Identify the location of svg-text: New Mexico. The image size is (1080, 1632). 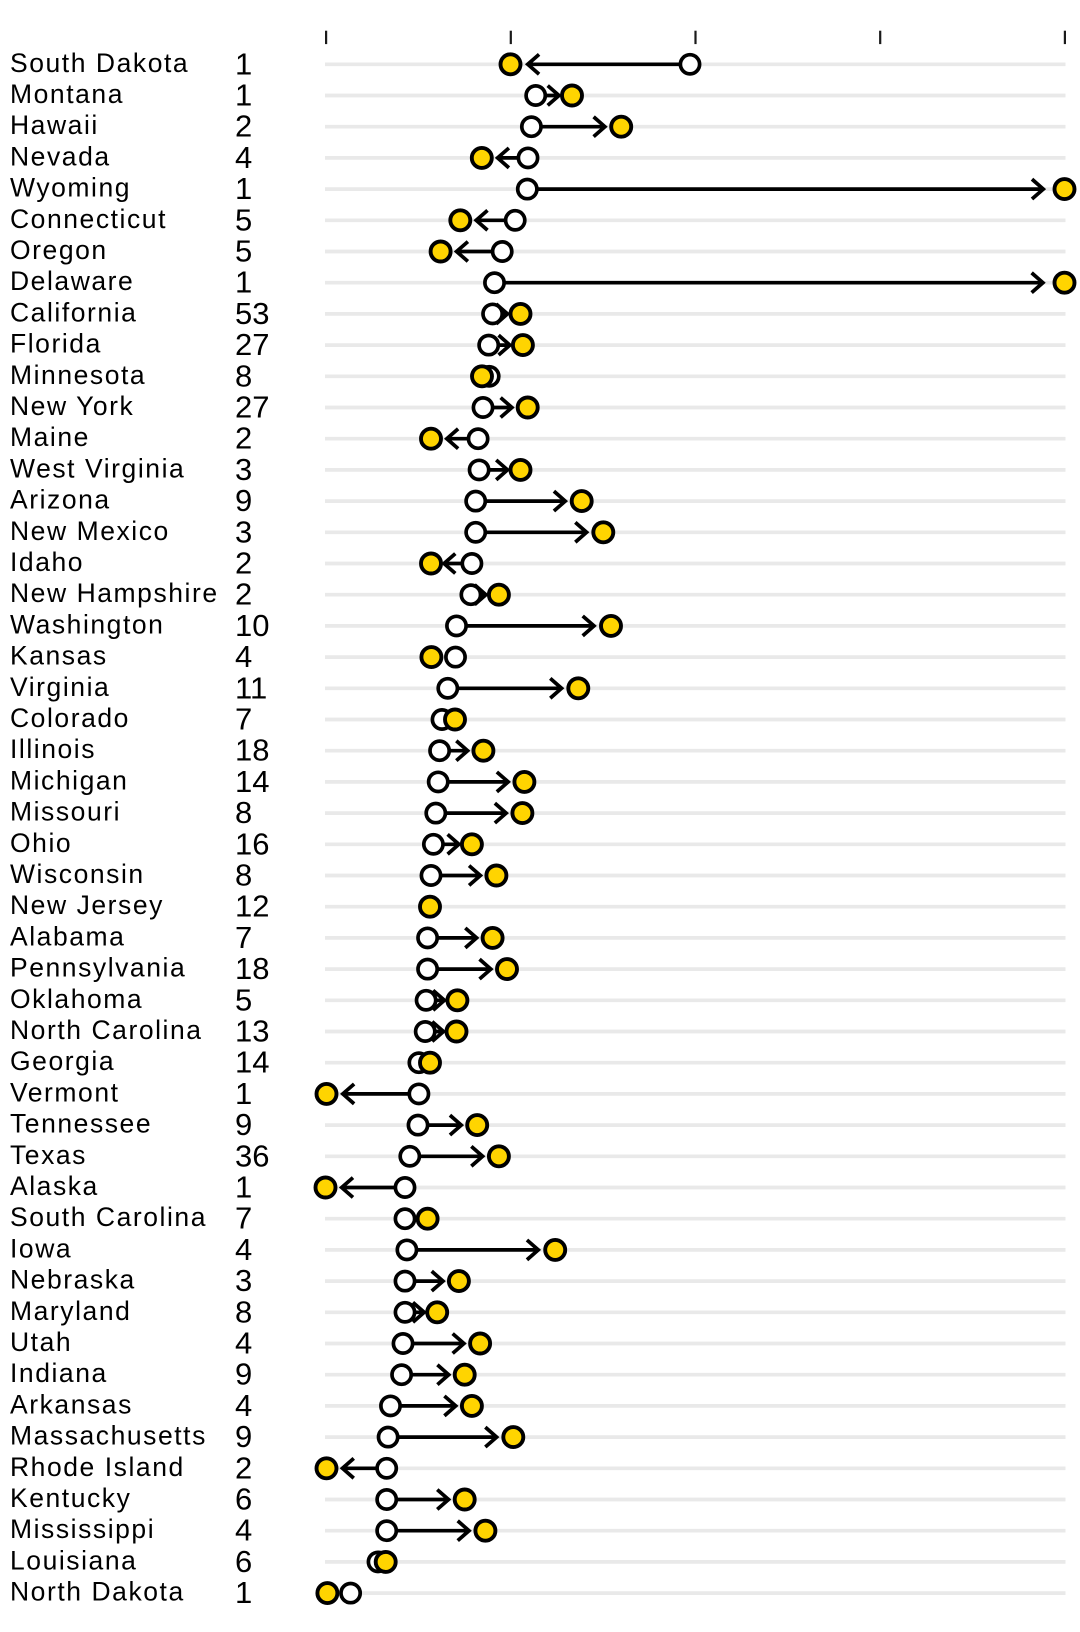
(90, 531).